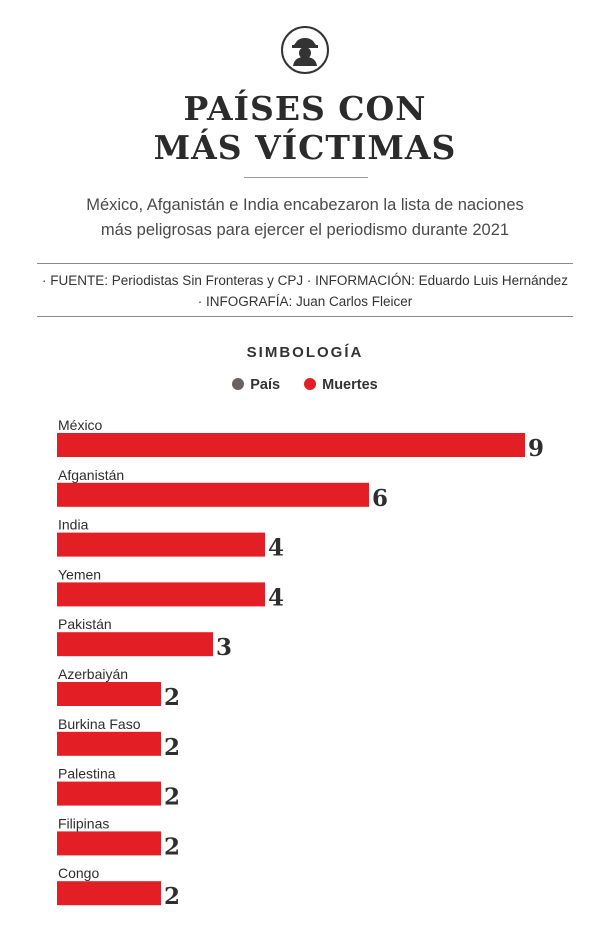  What do you see at coordinates (380, 498) in the screenshot?
I see `value-label-afganistan: 6` at bounding box center [380, 498].